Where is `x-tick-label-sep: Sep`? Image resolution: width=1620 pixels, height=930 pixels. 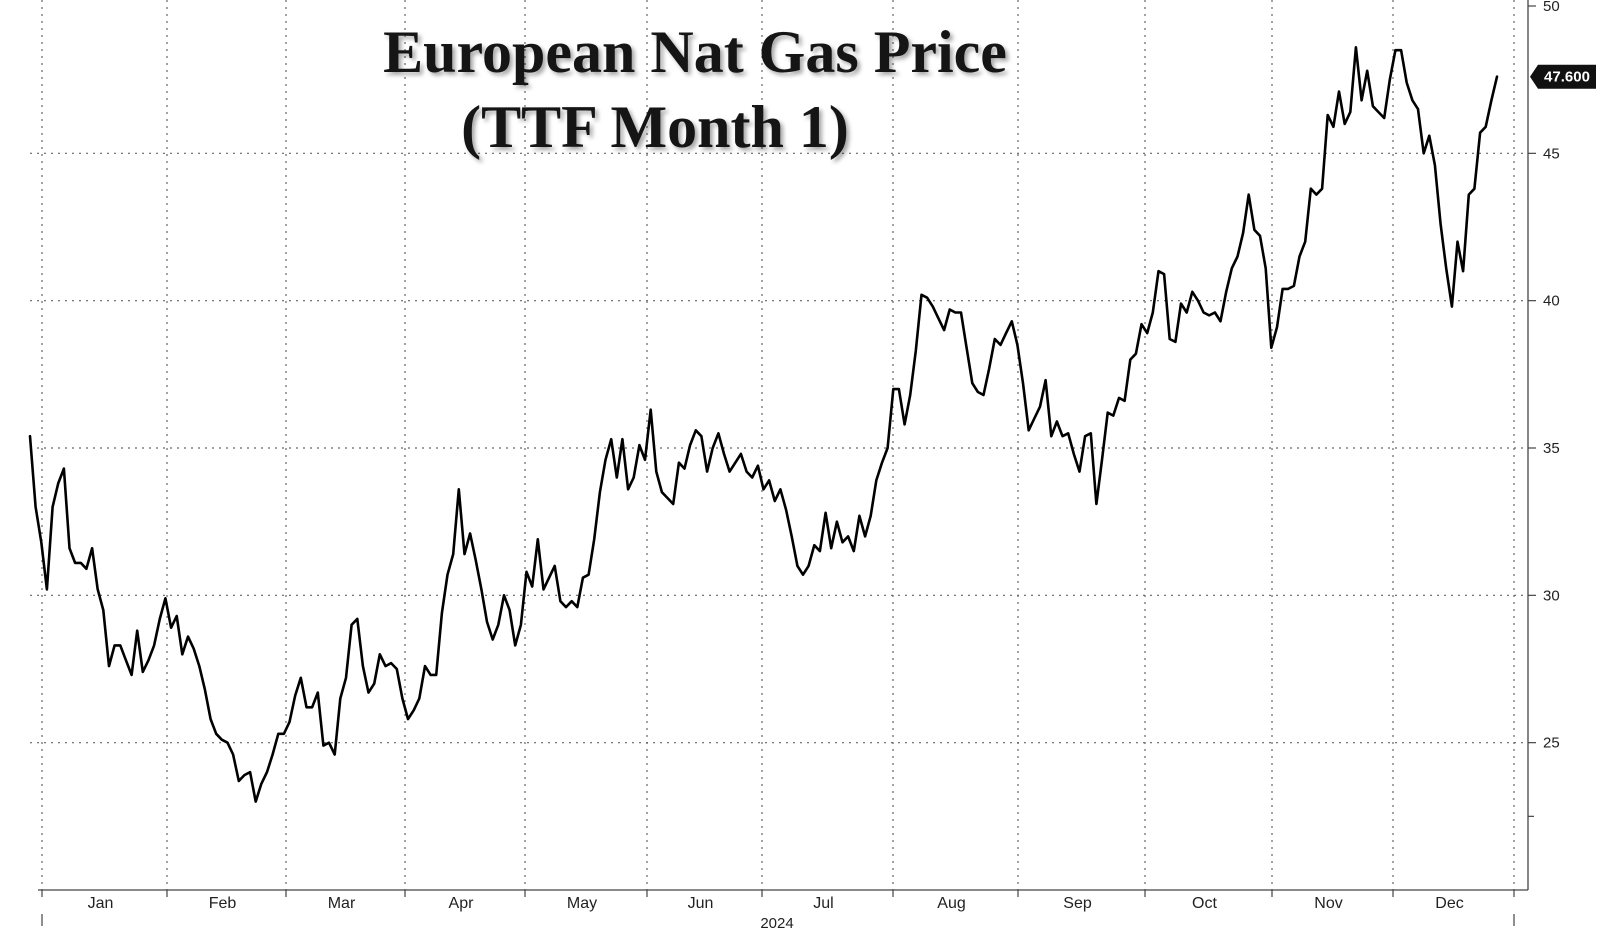
x-tick-label-sep: Sep is located at coordinates (1077, 903).